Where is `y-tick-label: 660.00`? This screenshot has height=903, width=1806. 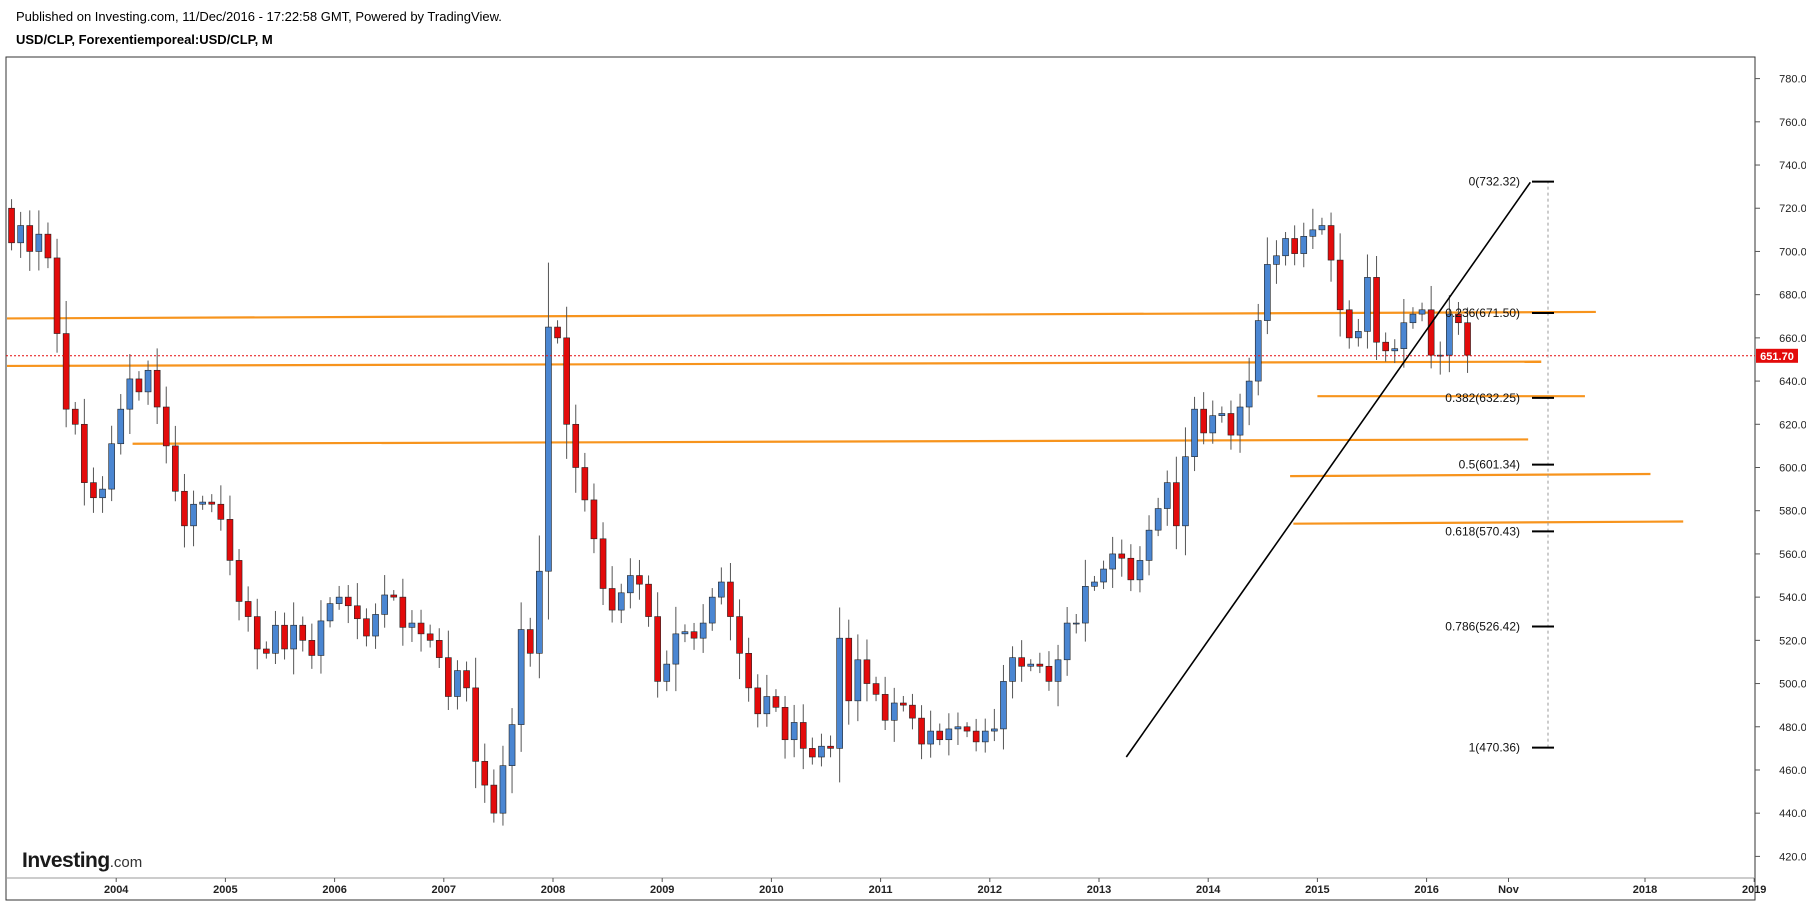 y-tick-label: 660.00 is located at coordinates (1792, 339).